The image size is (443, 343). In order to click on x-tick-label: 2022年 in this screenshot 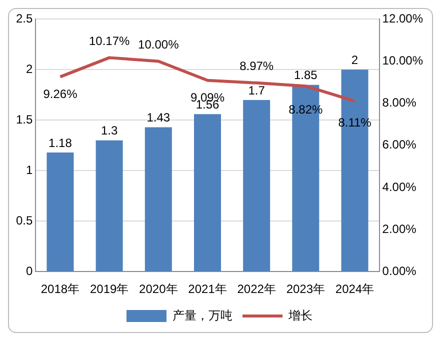, I will do `click(256, 289)`.